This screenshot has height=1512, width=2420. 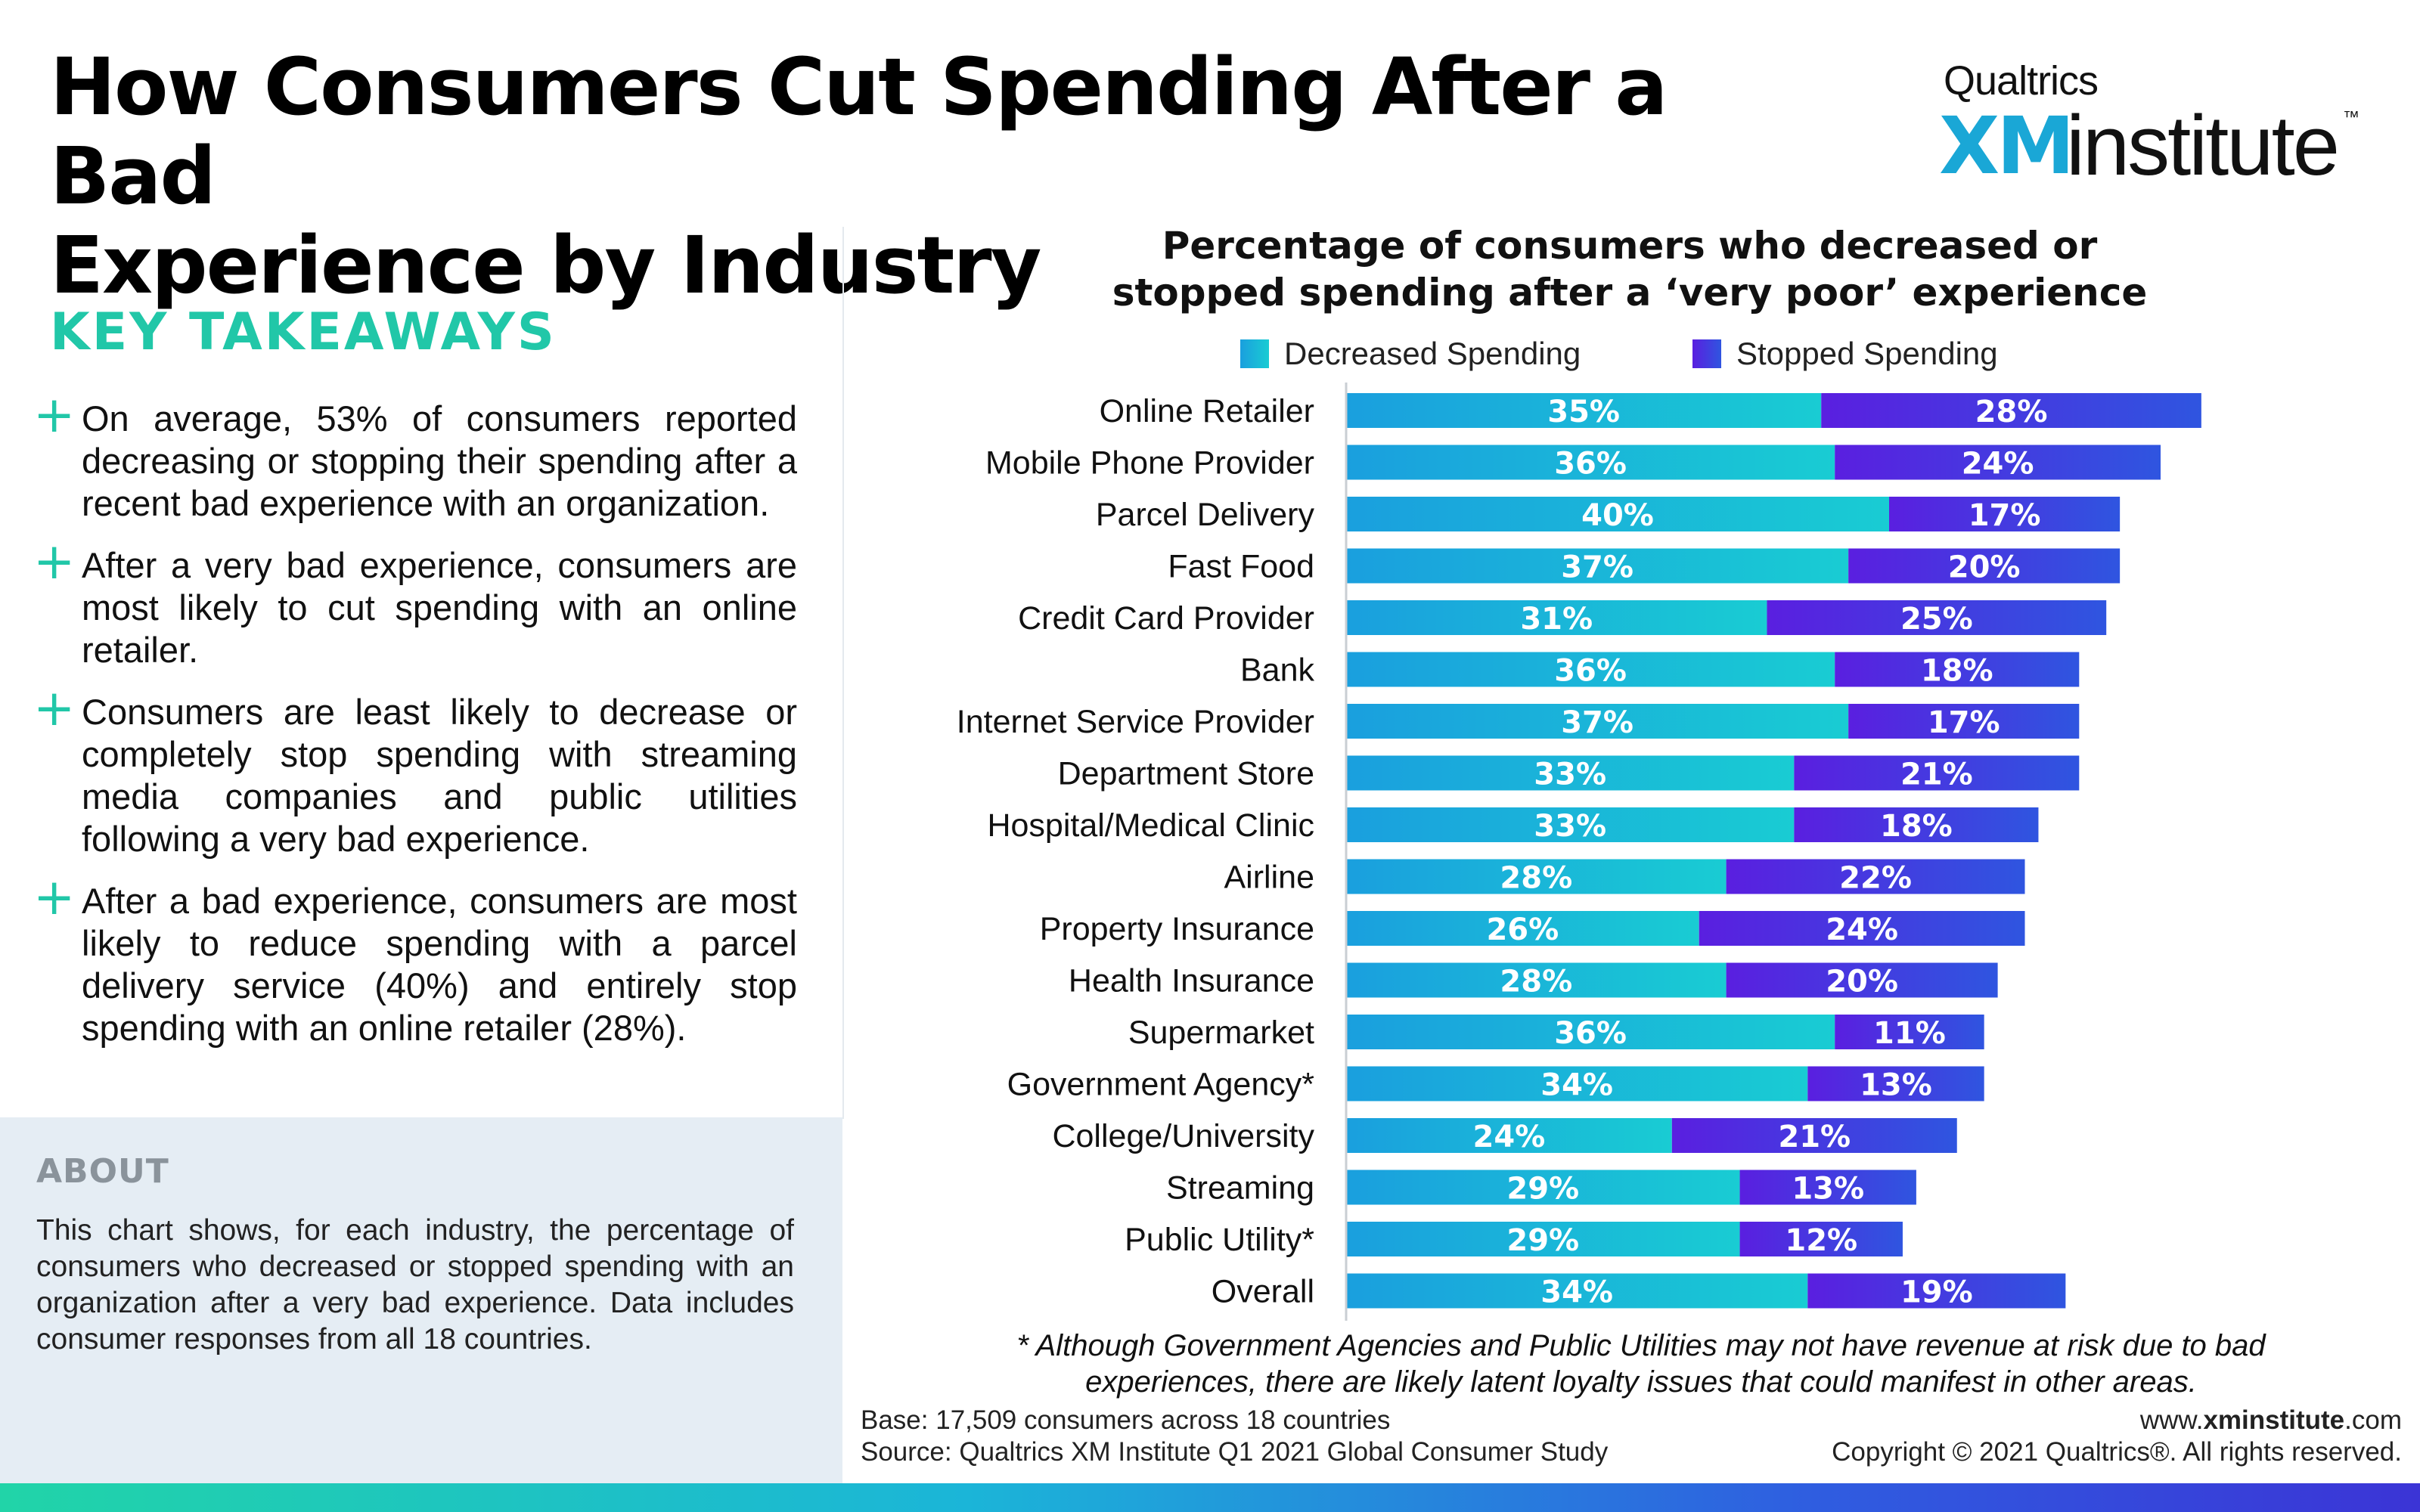 I want to click on value-label-decreased: 36%, so click(x=1590, y=465).